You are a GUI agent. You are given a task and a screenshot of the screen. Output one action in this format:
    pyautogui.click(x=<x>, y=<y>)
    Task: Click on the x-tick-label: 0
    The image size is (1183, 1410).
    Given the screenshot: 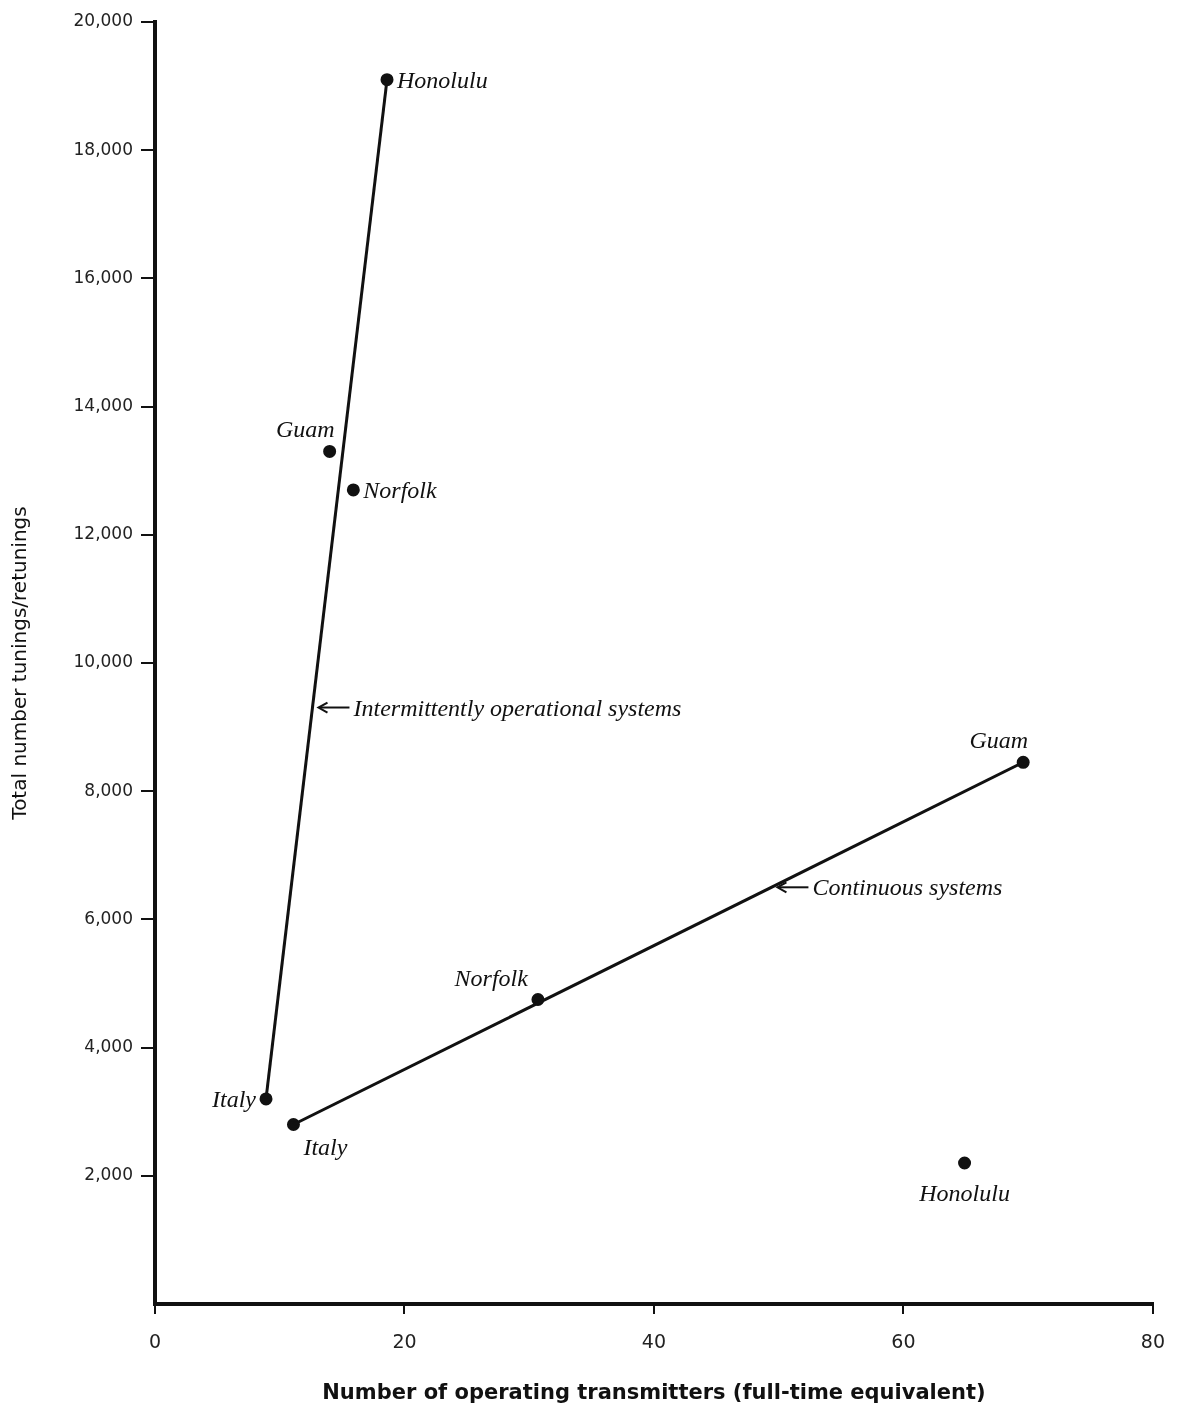 What is the action you would take?
    pyautogui.click(x=155, y=1341)
    